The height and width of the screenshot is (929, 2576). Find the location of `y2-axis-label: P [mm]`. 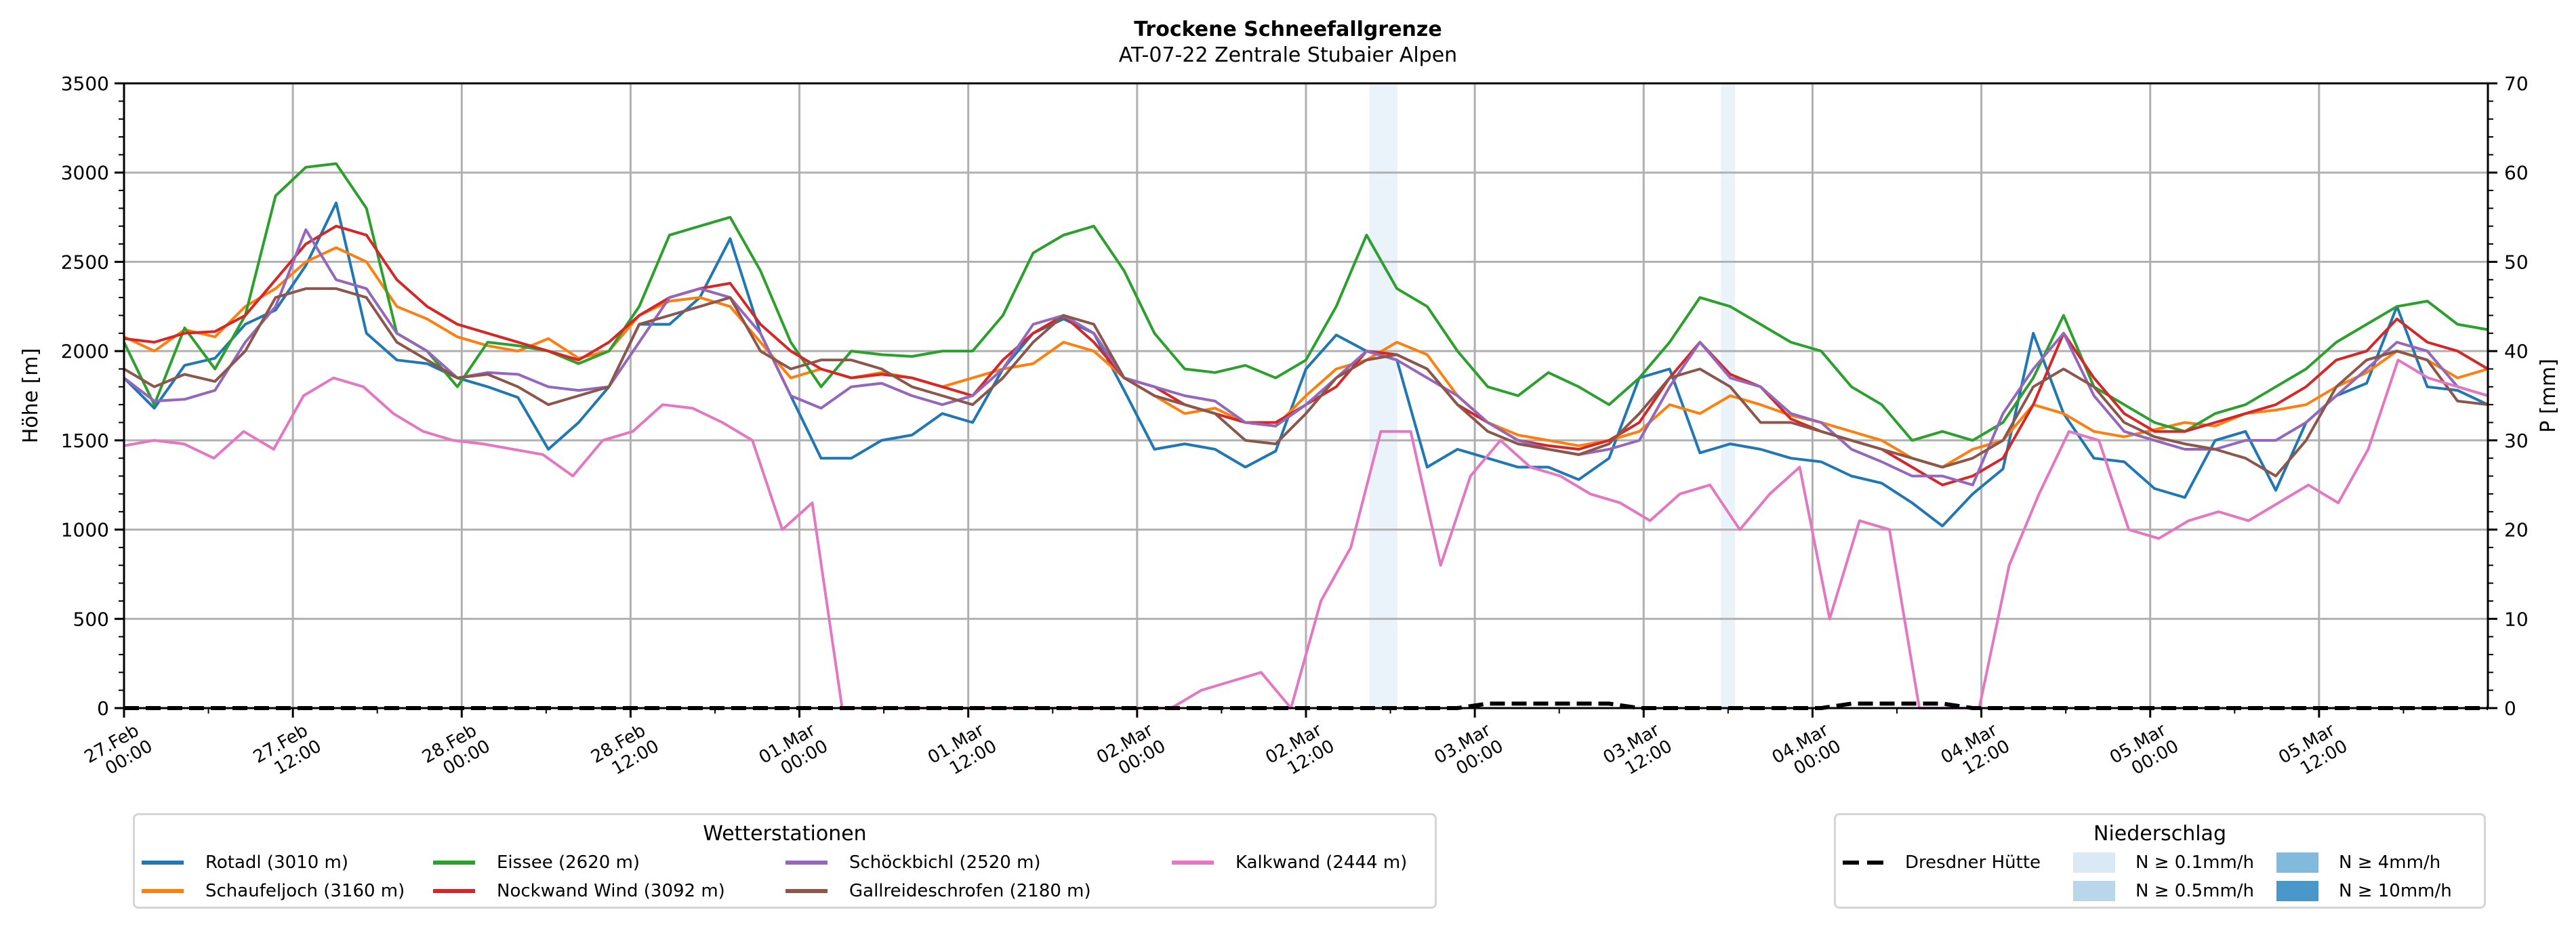

y2-axis-label: P [mm] is located at coordinates (2548, 395).